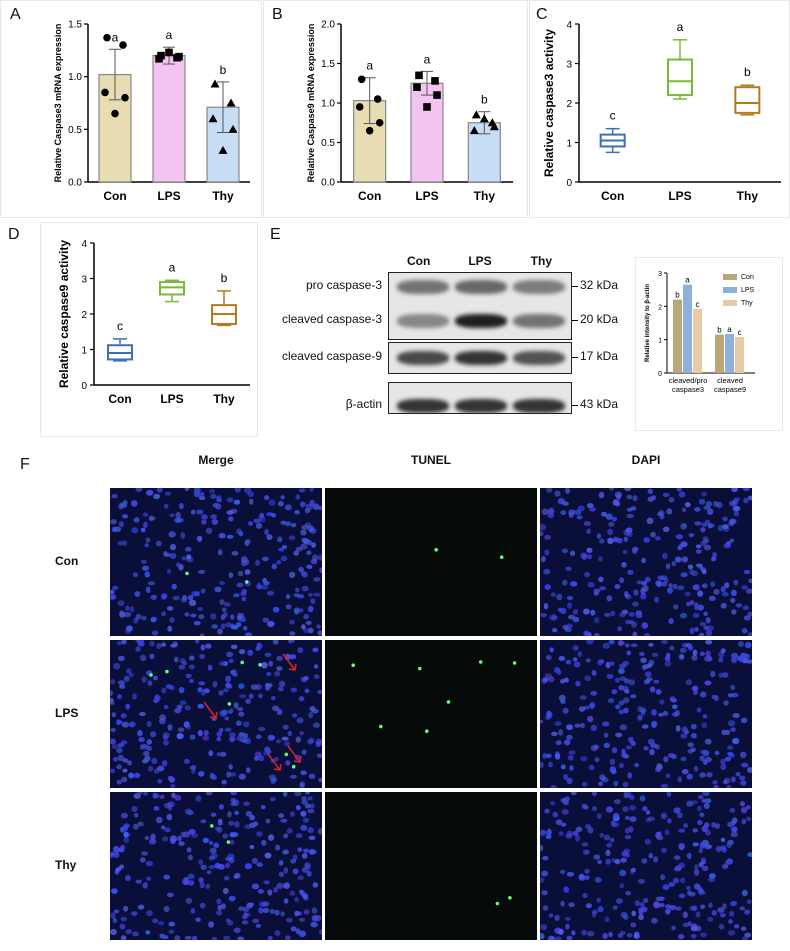 The height and width of the screenshot is (951, 790). Describe the element at coordinates (331, 319) in the screenshot. I see `blot-row-label: cleaved caspase-3` at that location.